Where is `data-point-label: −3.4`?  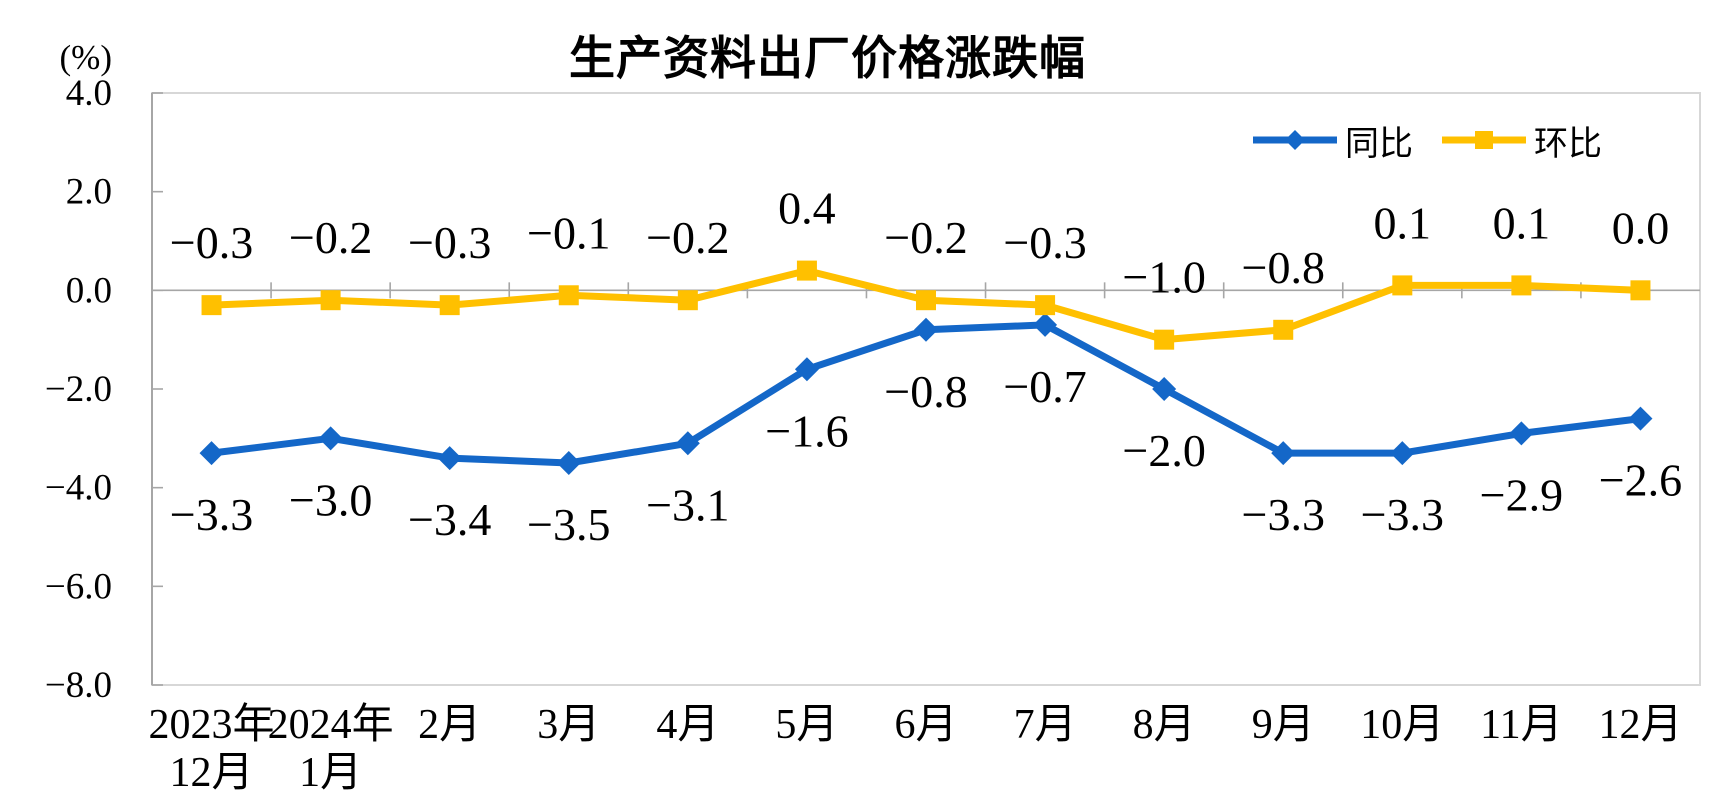
data-point-label: −3.4 is located at coordinates (449, 519).